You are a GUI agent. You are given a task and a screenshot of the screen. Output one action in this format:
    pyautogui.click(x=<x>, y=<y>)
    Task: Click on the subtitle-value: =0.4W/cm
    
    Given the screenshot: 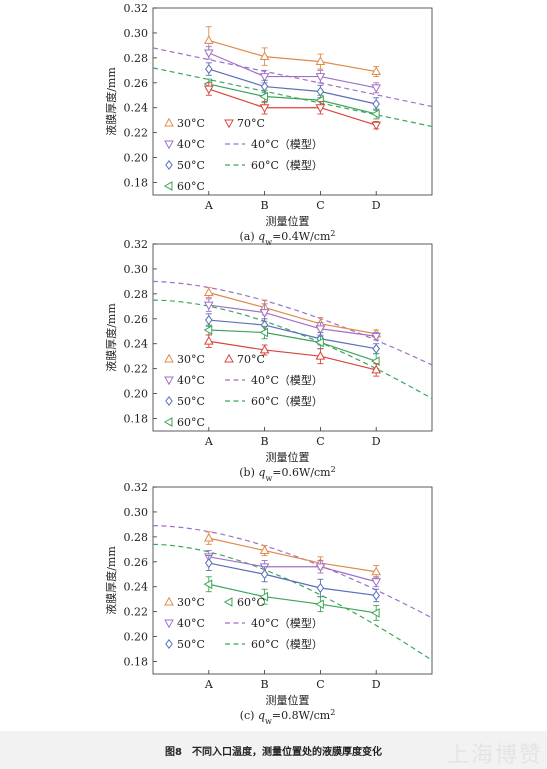 What is the action you would take?
    pyautogui.click(x=301, y=236)
    